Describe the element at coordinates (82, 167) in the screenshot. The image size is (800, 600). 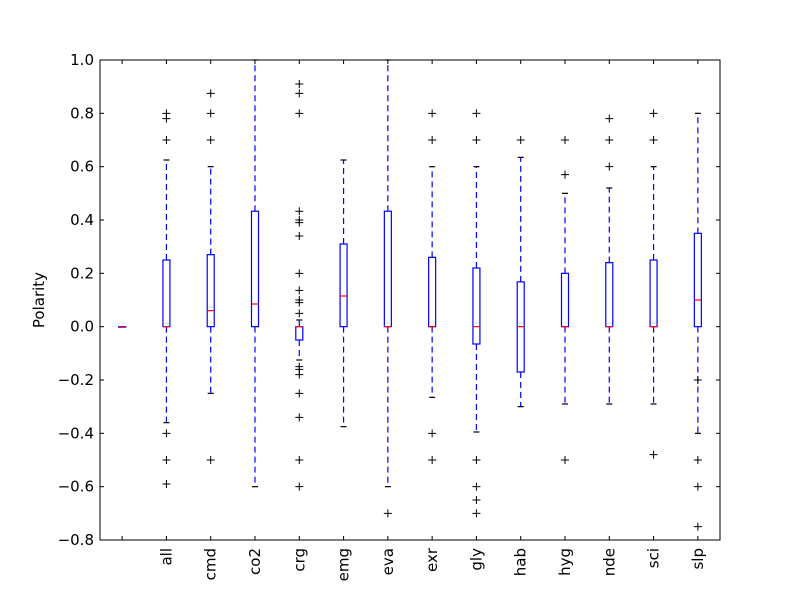
I see `y-tick-label: 0.6` at that location.